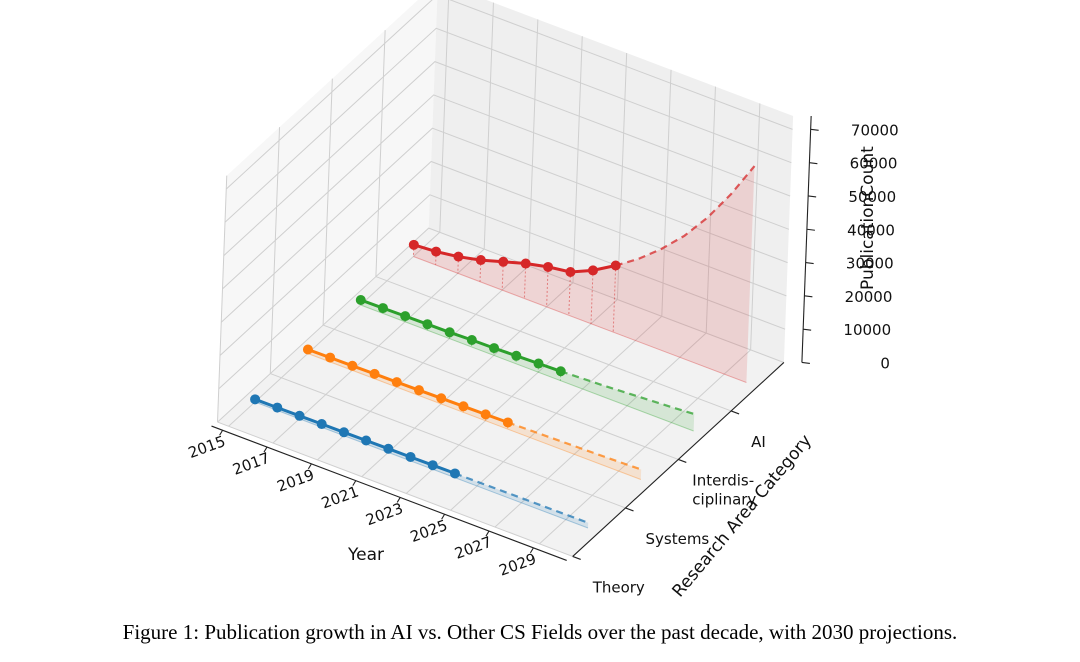  What do you see at coordinates (869, 297) in the screenshot?
I see `z-tick-label: 20000` at bounding box center [869, 297].